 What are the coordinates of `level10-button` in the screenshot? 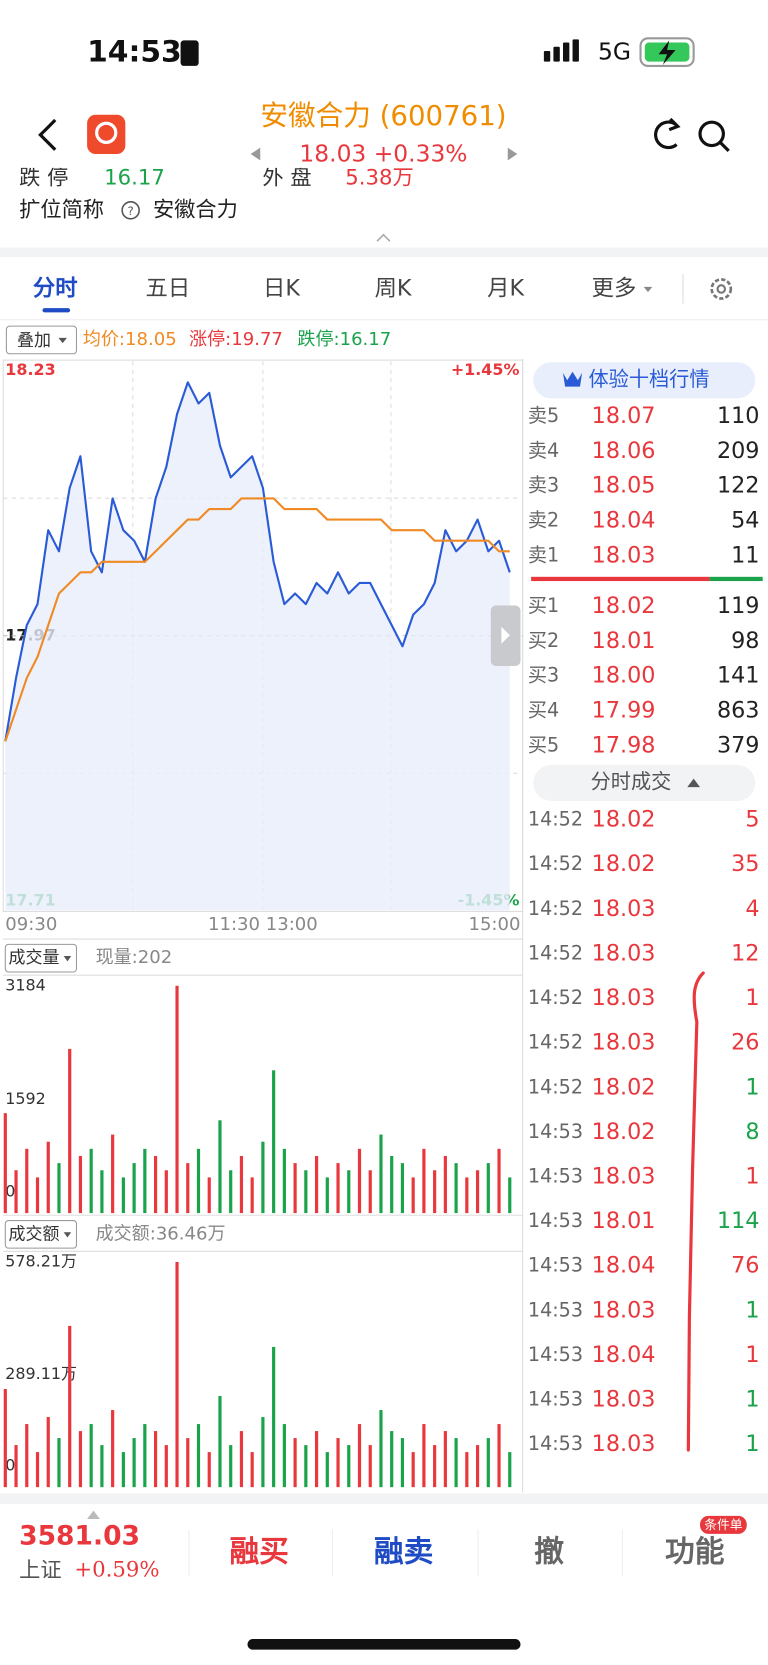 It's located at (644, 380).